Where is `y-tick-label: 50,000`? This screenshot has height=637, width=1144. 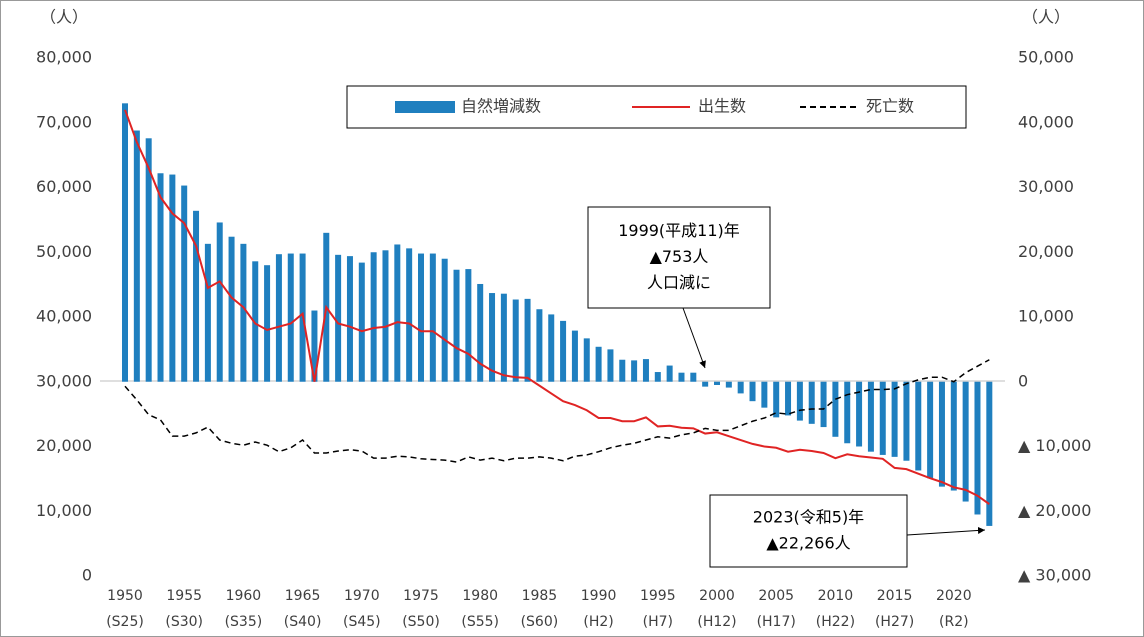 y-tick-label: 50,000 is located at coordinates (64, 251).